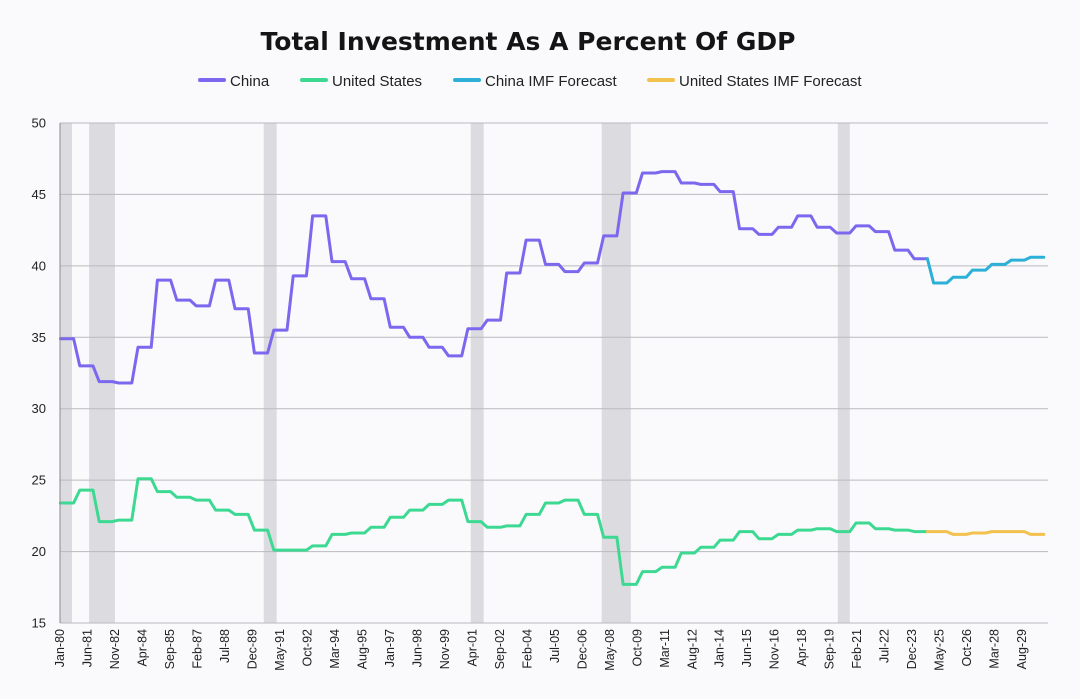 This screenshot has height=699, width=1080. I want to click on legend-label-1: United States, so click(377, 81).